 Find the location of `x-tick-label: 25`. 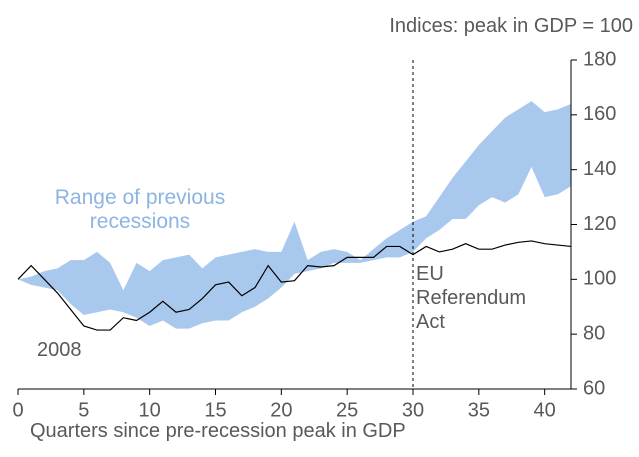

x-tick-label: 25 is located at coordinates (347, 410).